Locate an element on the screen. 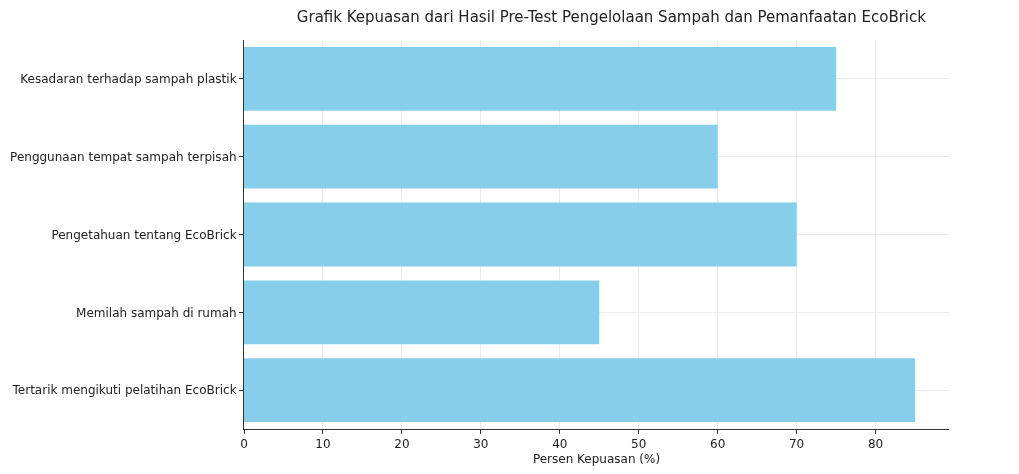 The image size is (1019, 474). chart-title: Grafik Kepuasan dari Hasil Pre-Test Pengelolaan Sampah dan Pemanfaatan EcoBrick is located at coordinates (611, 17).